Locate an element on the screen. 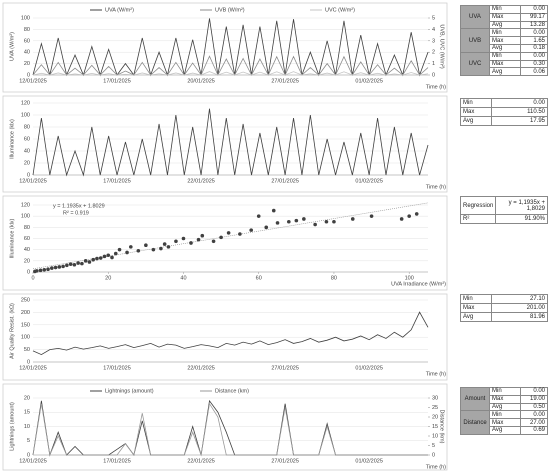 Image resolution: width=550 pixels, height=472 pixels. table-cell: R² is located at coordinates (478, 219).